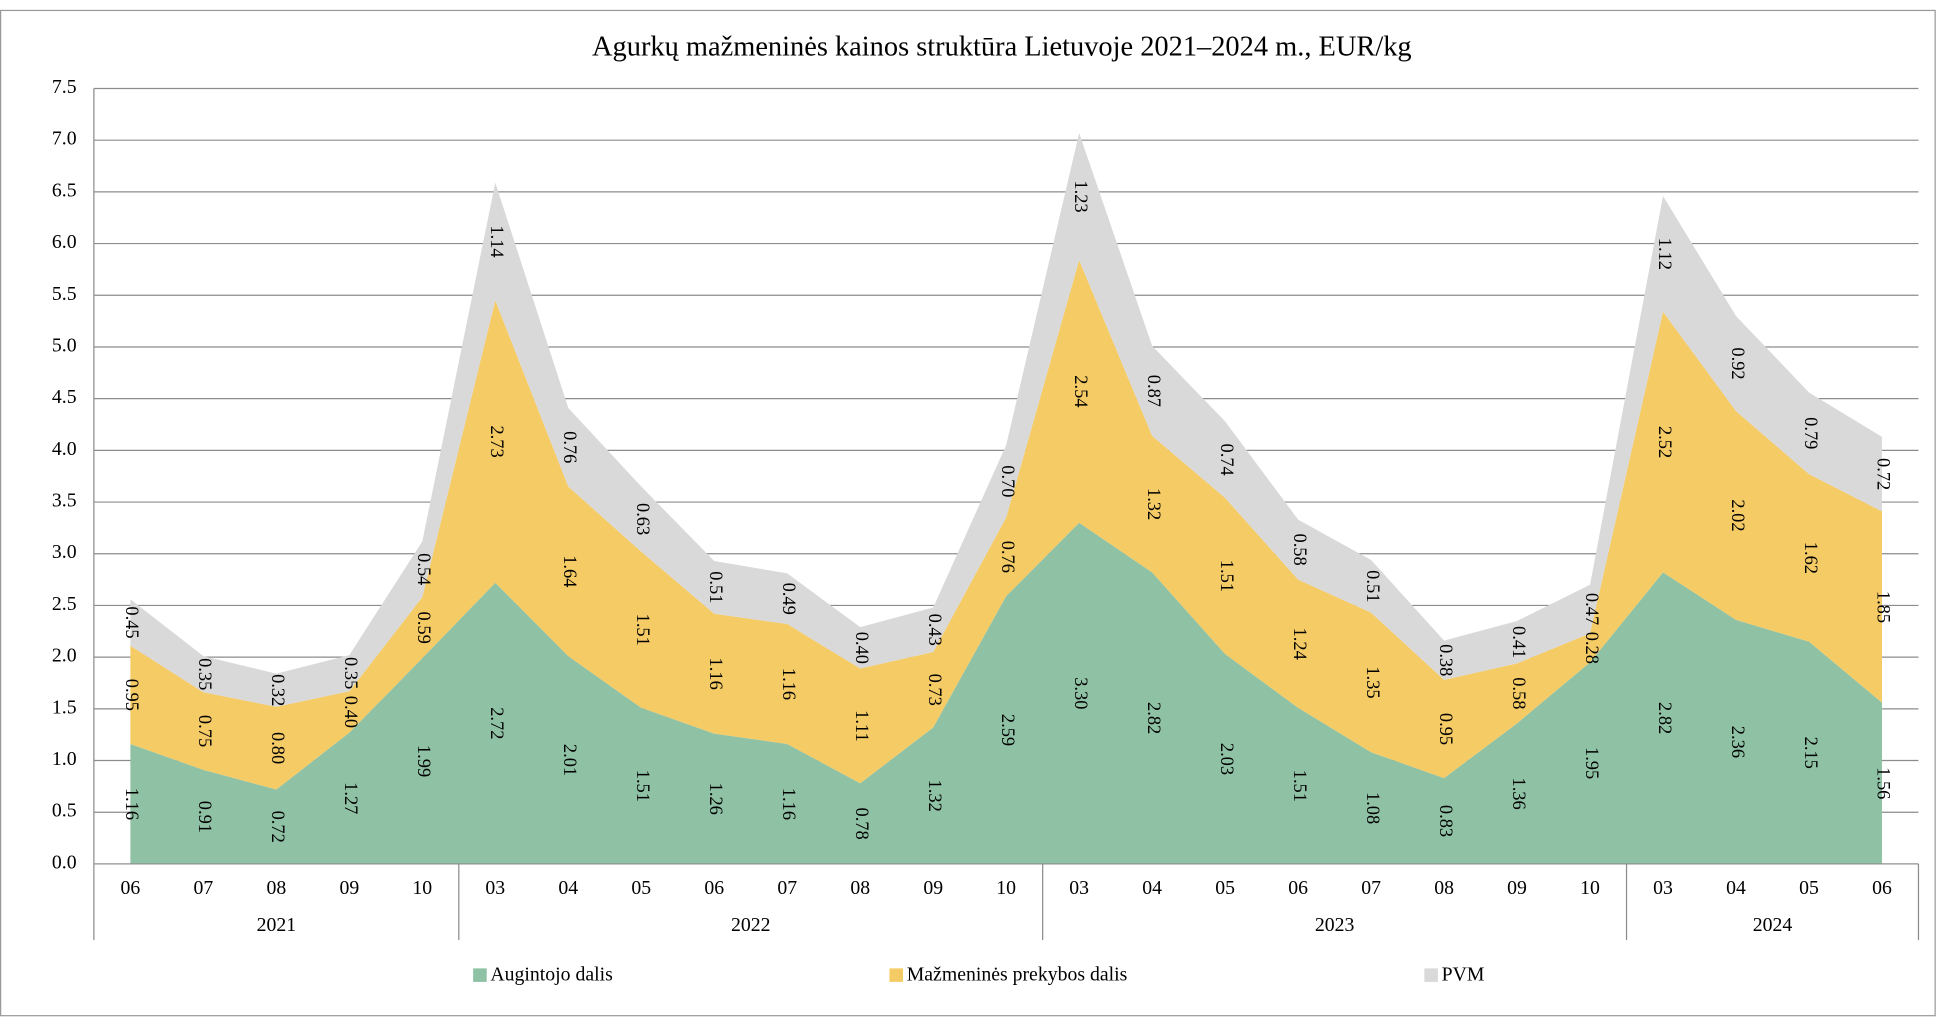 The image size is (1937, 1020). Describe the element at coordinates (570, 760) in the screenshot. I see `data-label: 2.01` at that location.